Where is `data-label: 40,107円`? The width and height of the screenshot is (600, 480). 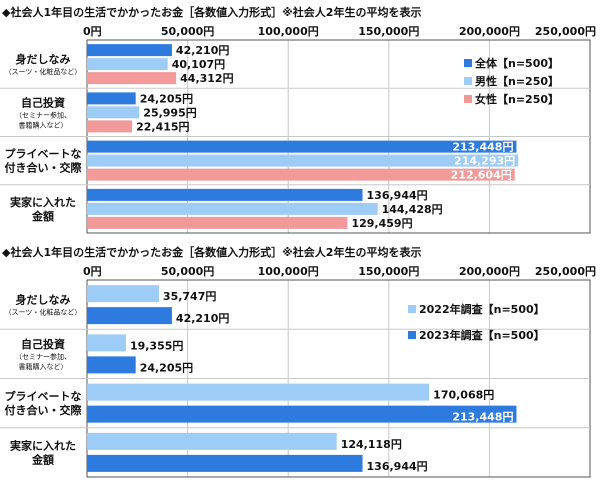
data-label: 40,107円 is located at coordinates (198, 64).